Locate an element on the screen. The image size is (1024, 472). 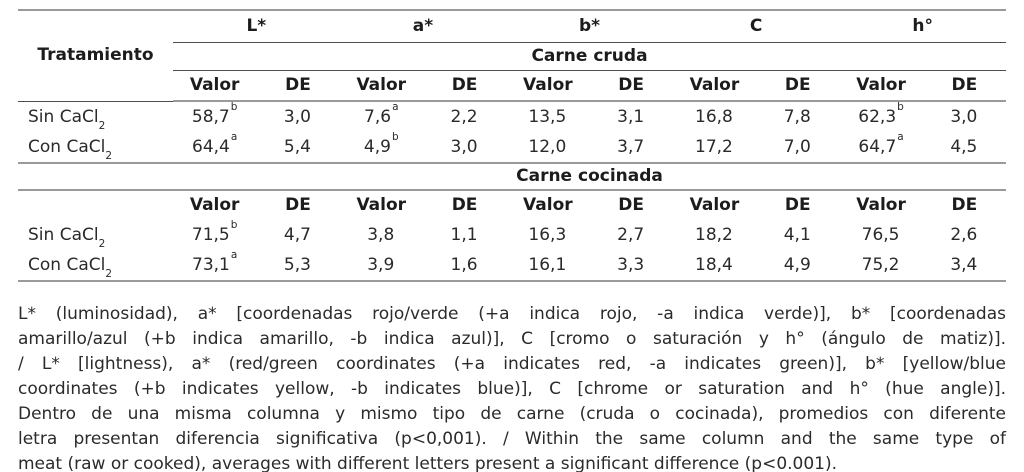
value-cell: 7,0 is located at coordinates (797, 147).